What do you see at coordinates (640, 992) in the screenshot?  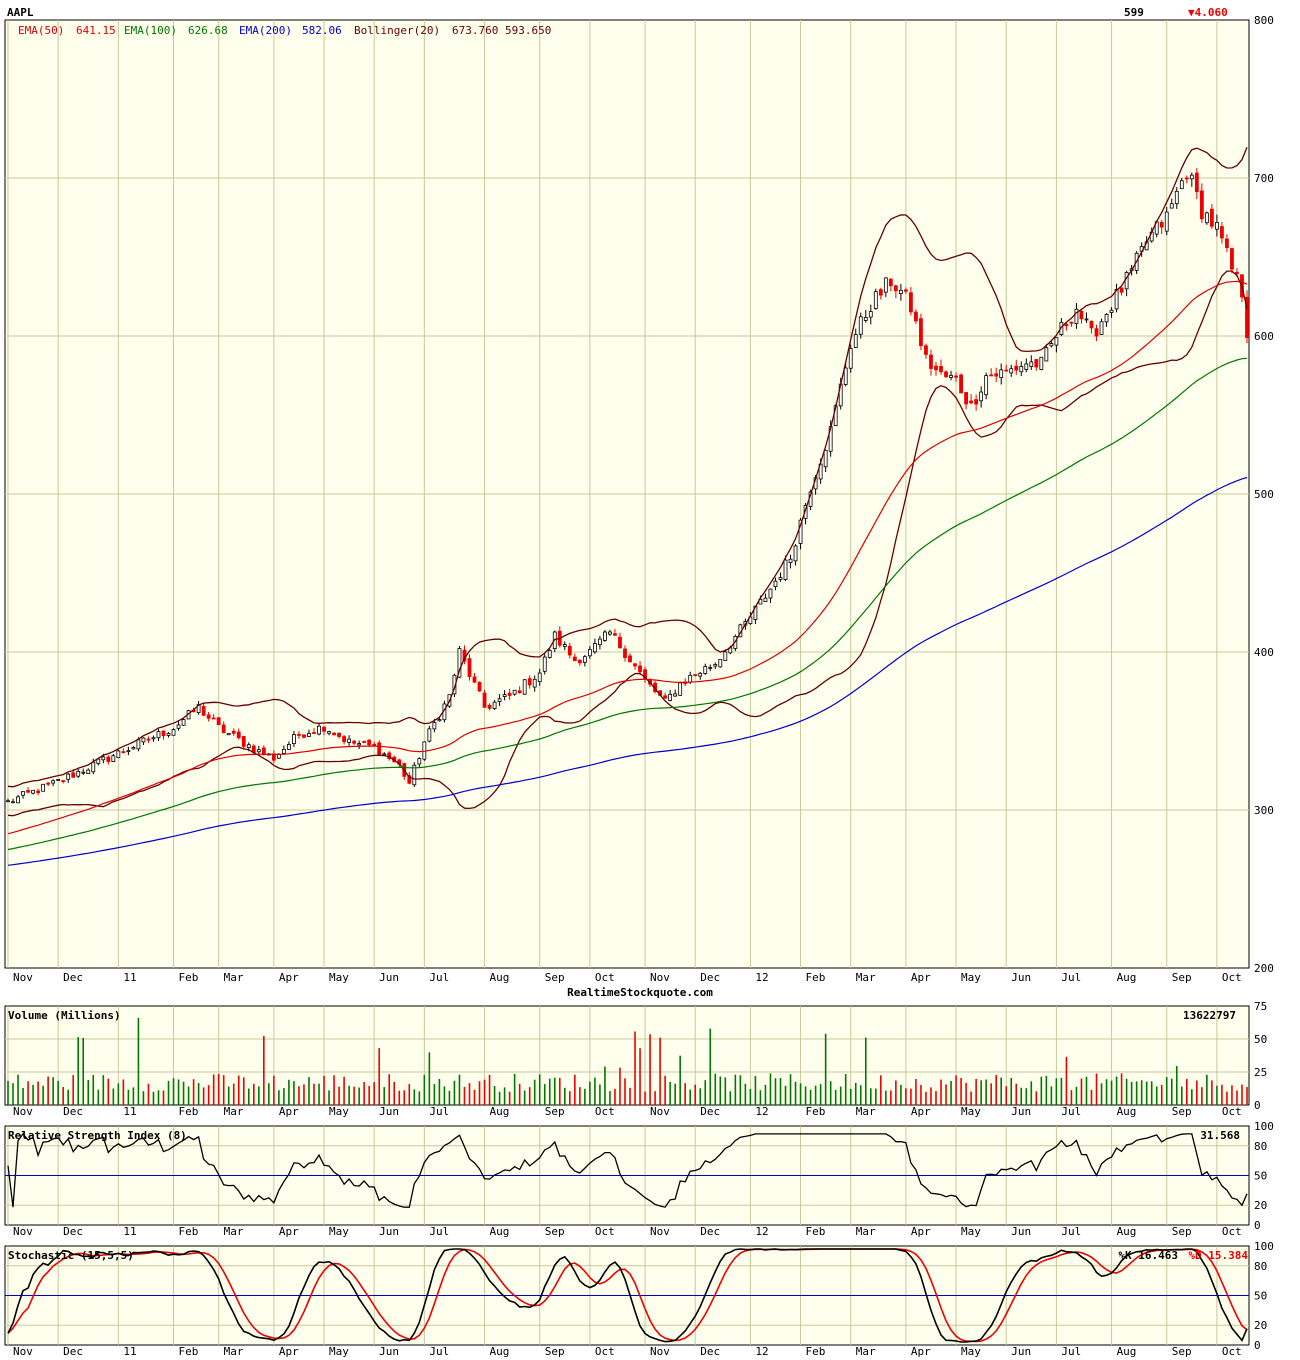 I see `watermark: RealtimeStockquote.com` at bounding box center [640, 992].